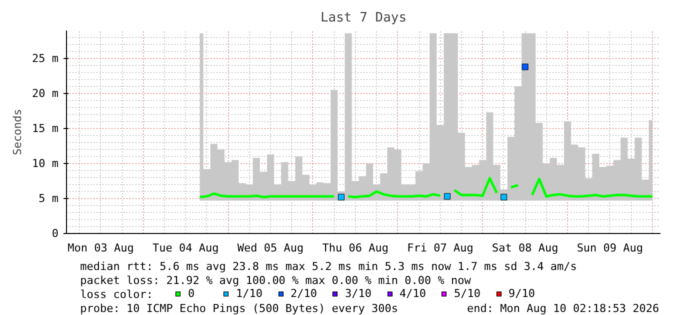 This screenshot has height=315, width=697. What do you see at coordinates (525, 248) in the screenshot?
I see `x-tick-label: Sat 08 Aug` at bounding box center [525, 248].